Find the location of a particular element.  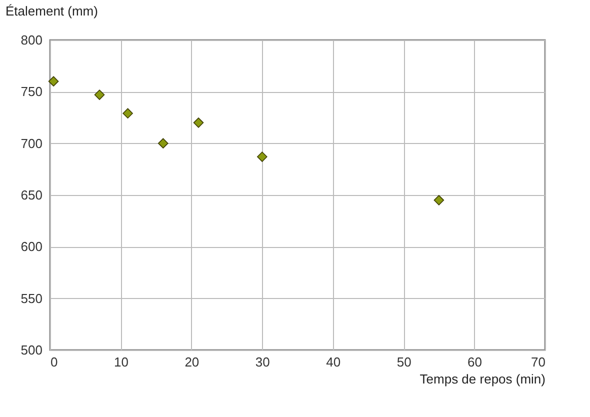

y-tick-label: 650 is located at coordinates (31, 195).